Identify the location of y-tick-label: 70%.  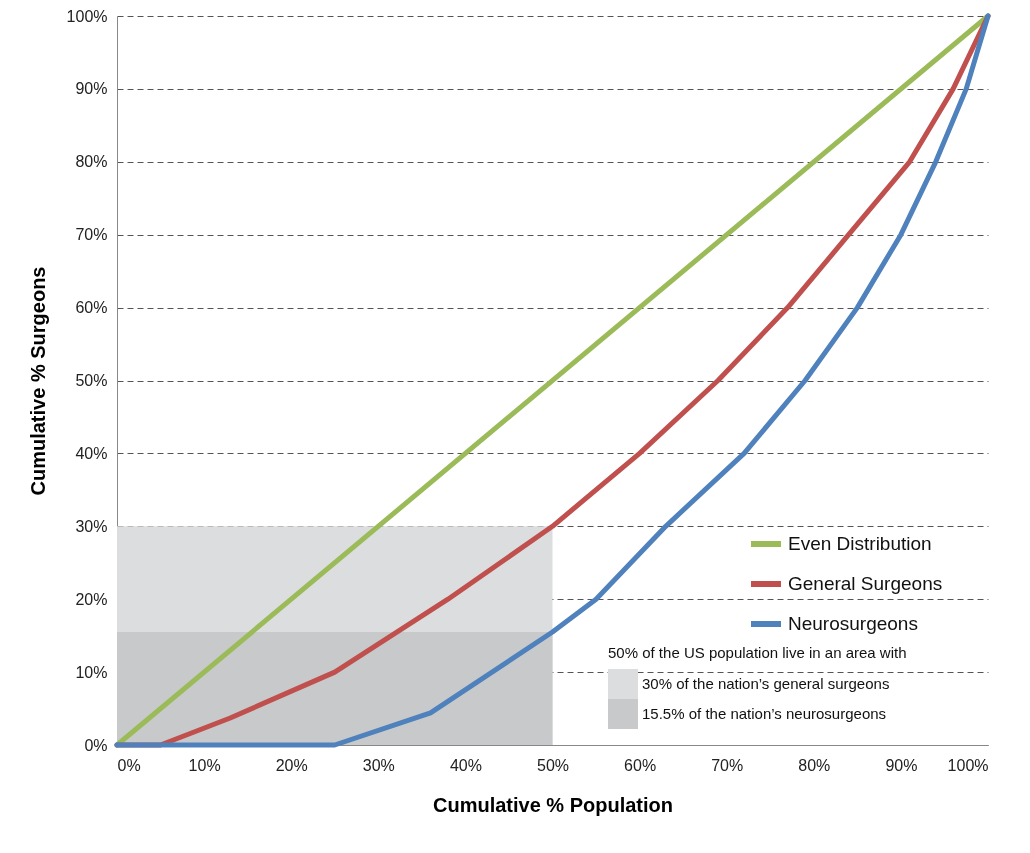
(91, 235).